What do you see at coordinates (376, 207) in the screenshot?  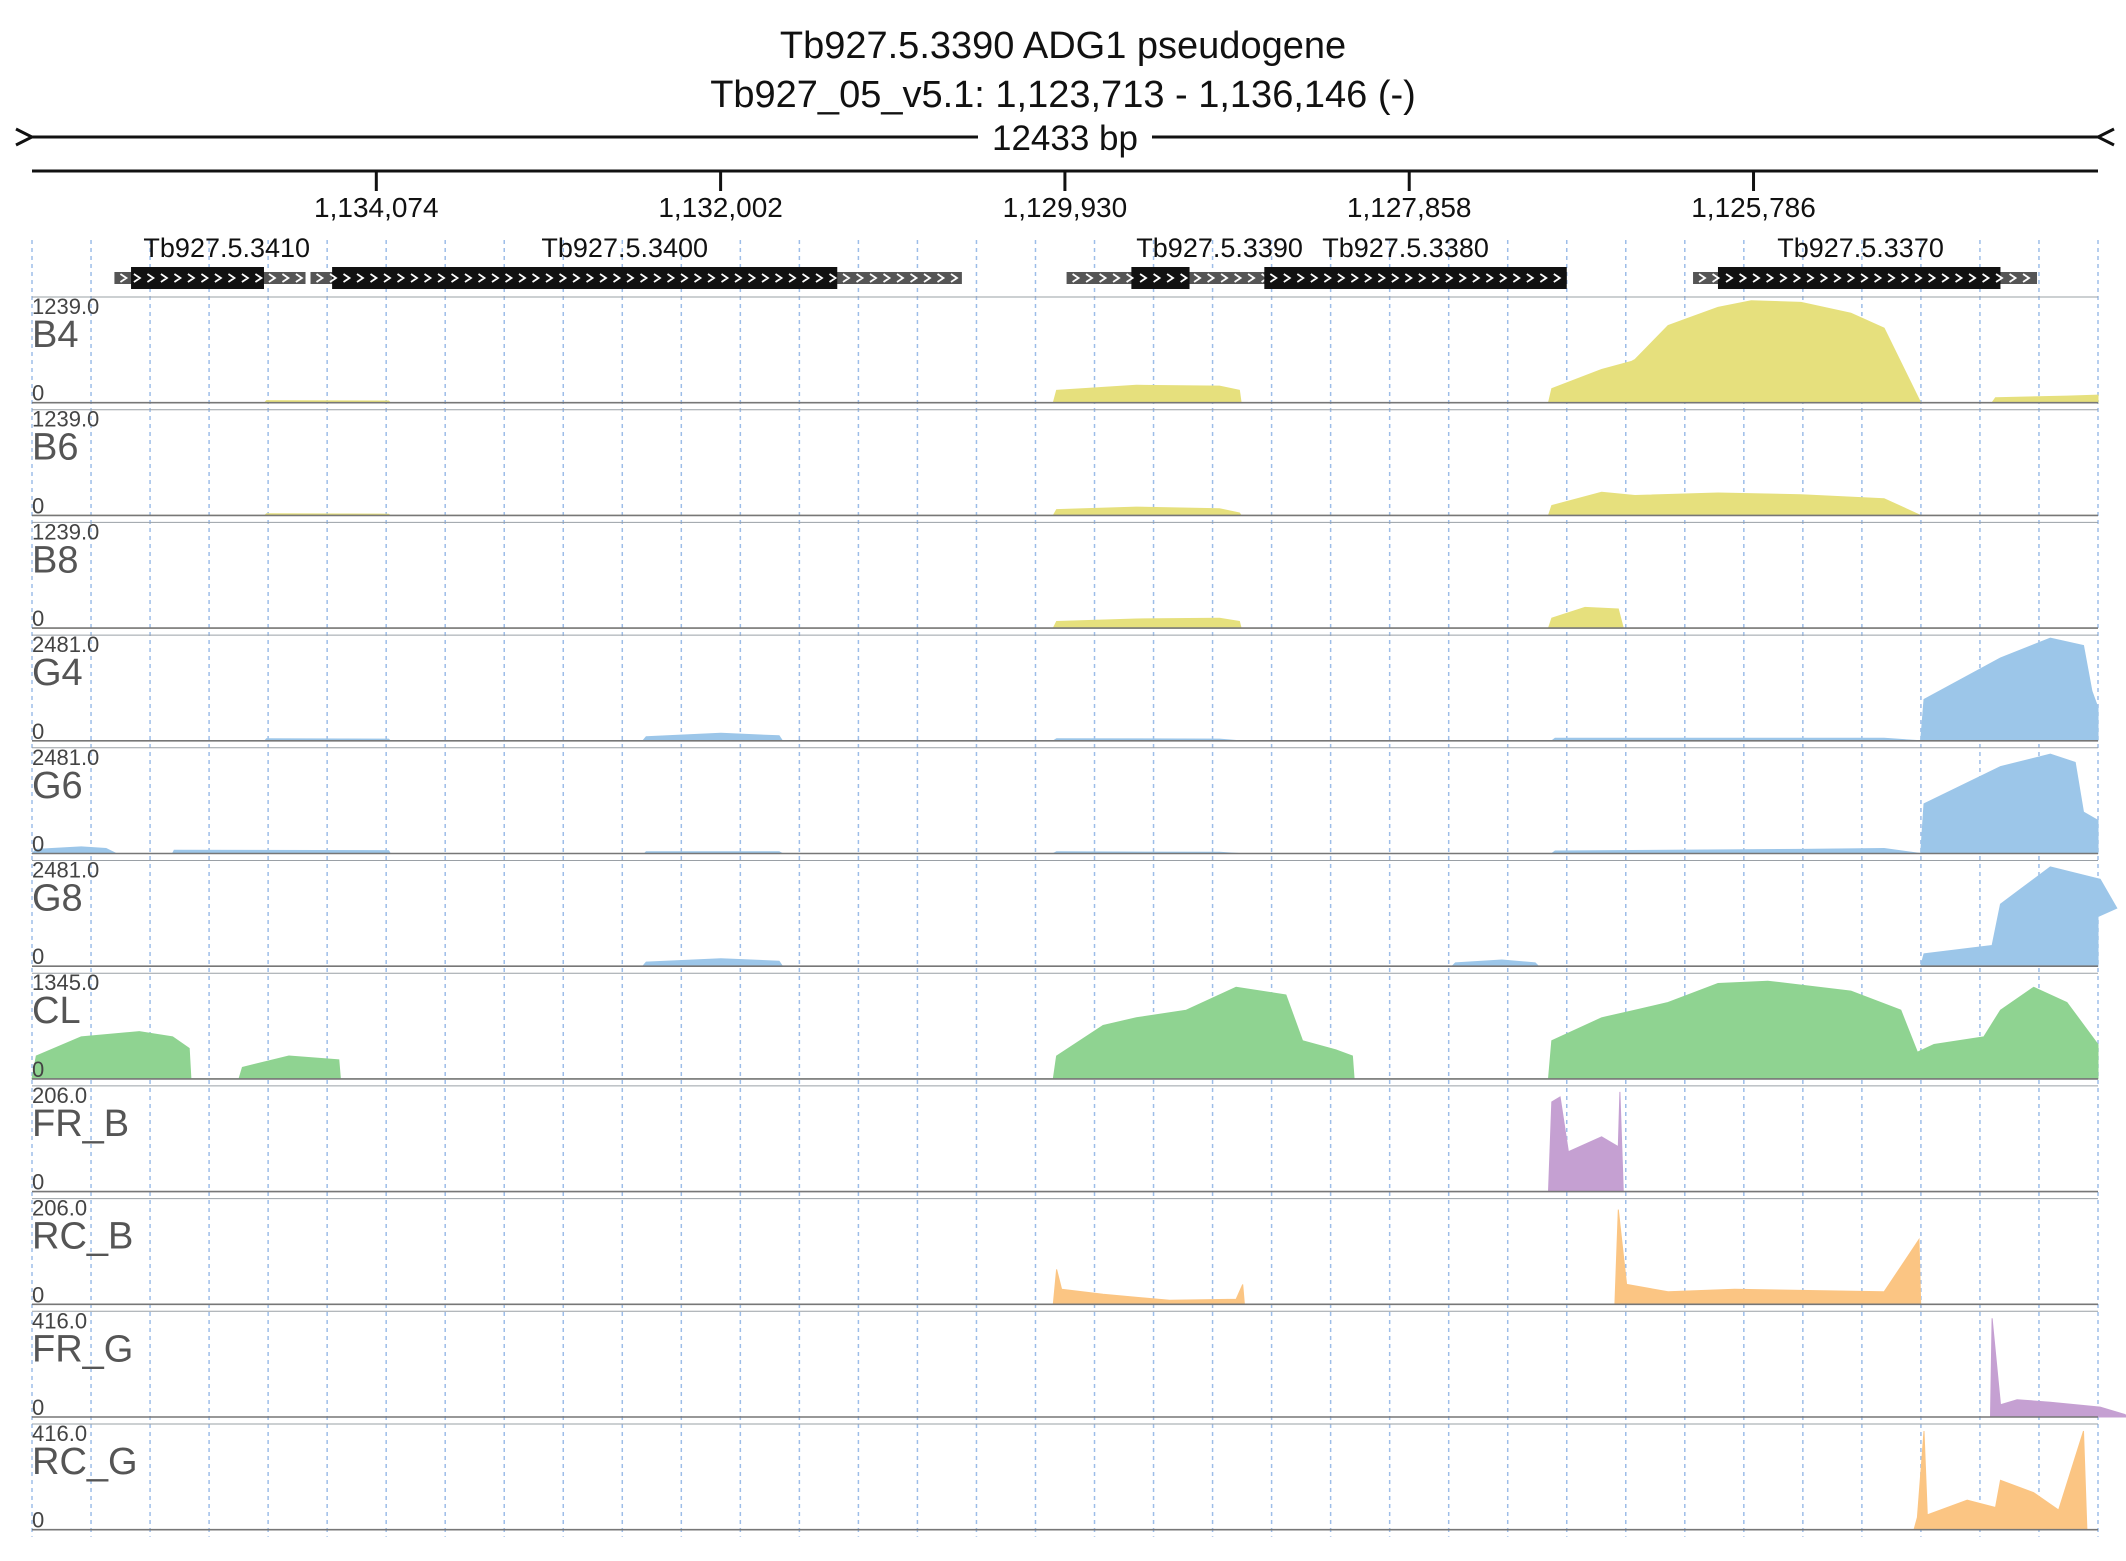 I see `x-tick-label: 1,134,074` at bounding box center [376, 207].